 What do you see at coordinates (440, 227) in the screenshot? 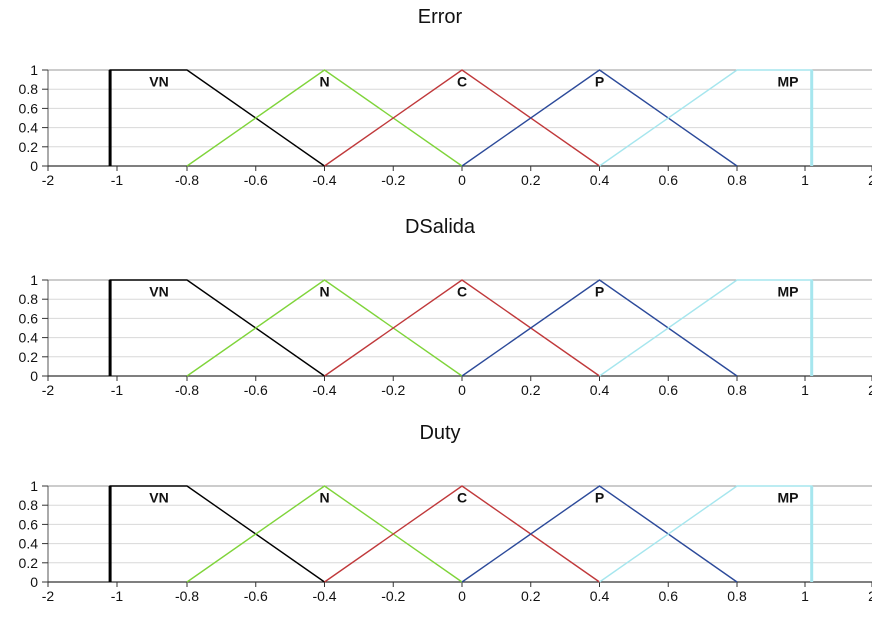
I see `chart-title: DSalida` at bounding box center [440, 227].